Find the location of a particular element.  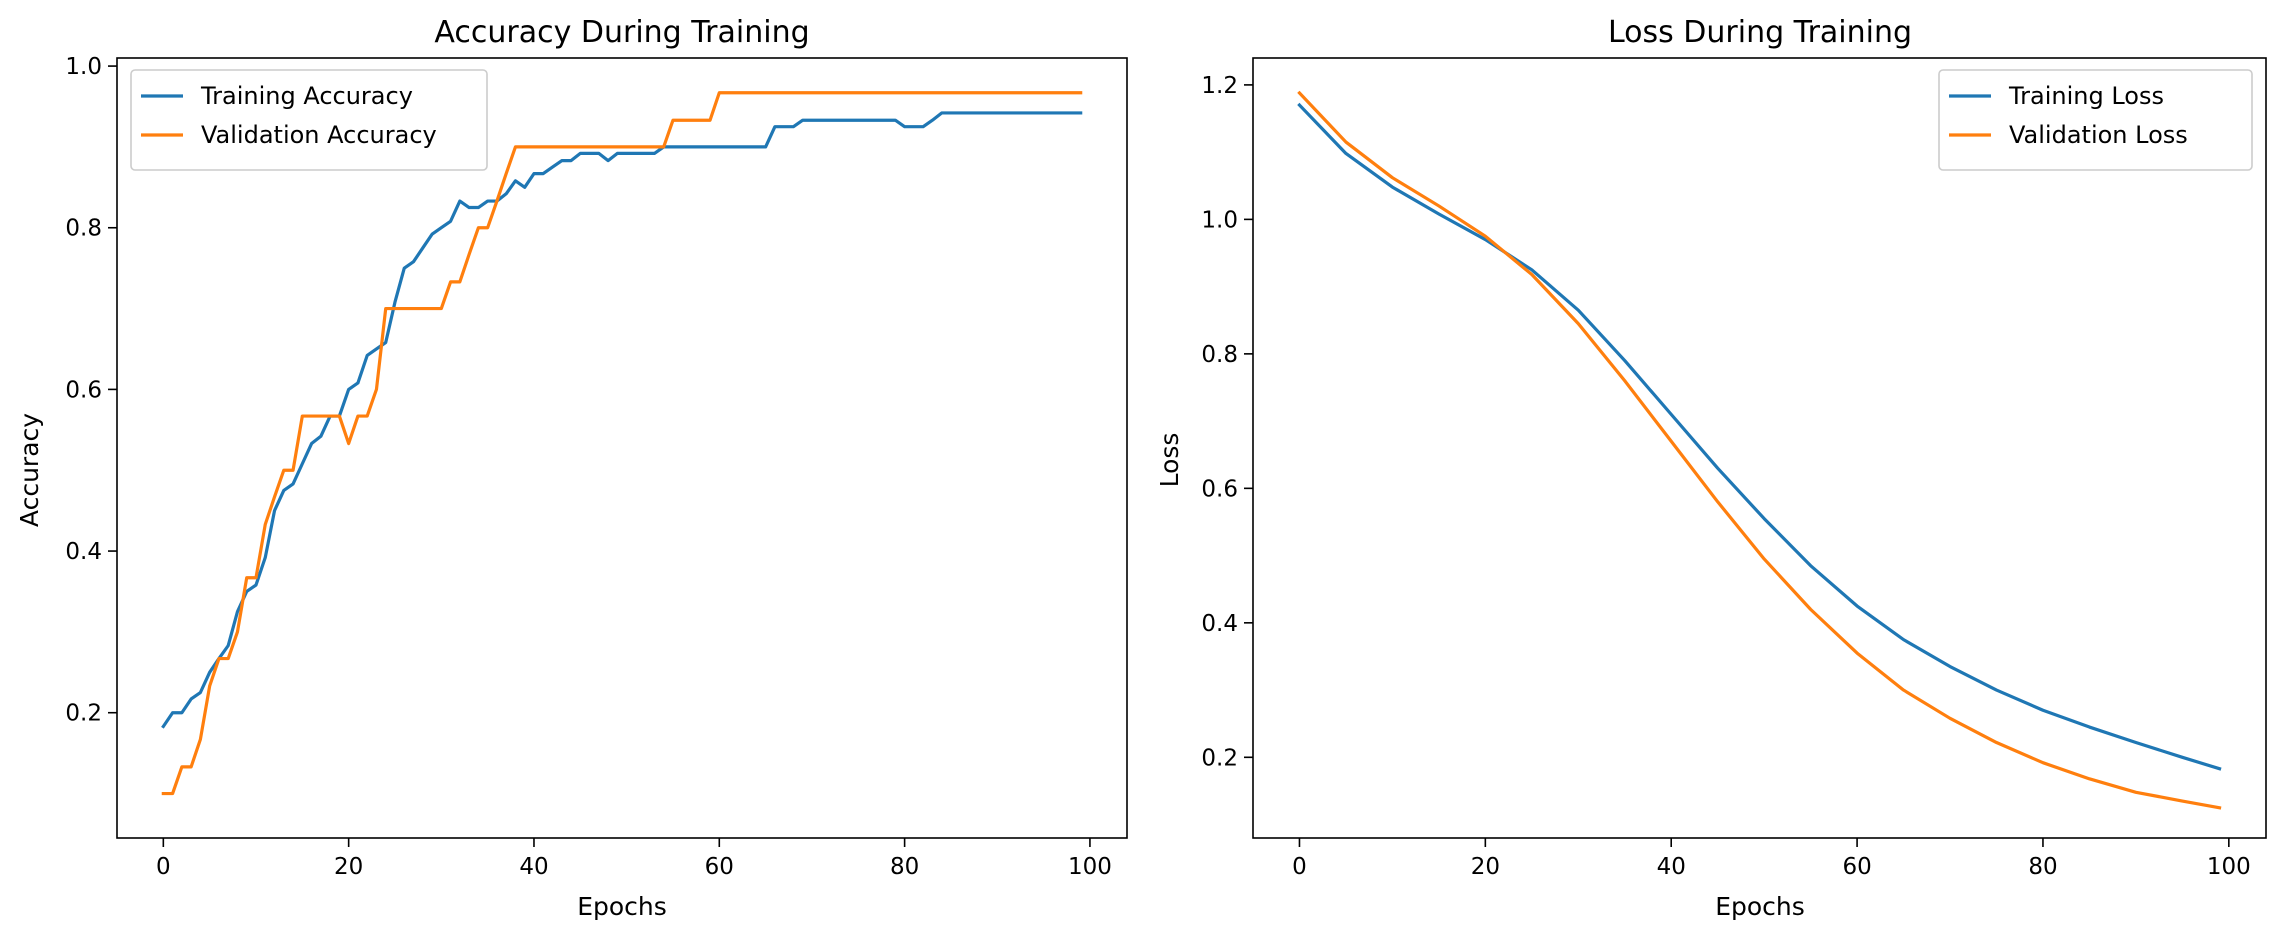

y-axis-label: Loss is located at coordinates (1169, 460).